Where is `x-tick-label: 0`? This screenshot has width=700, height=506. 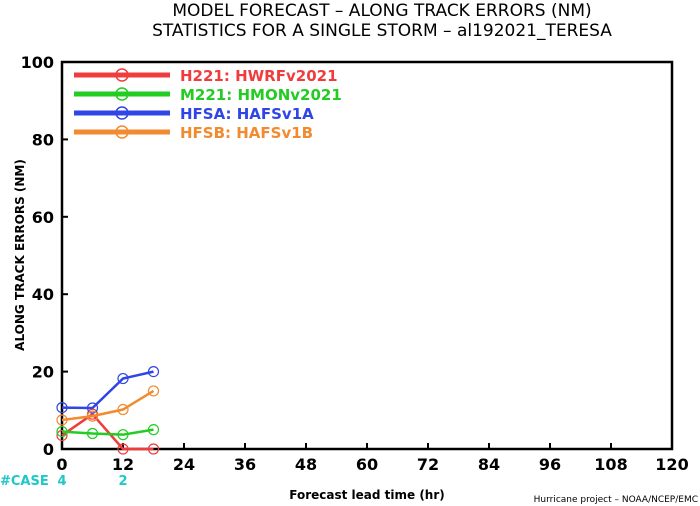 x-tick-label: 0 is located at coordinates (61, 464).